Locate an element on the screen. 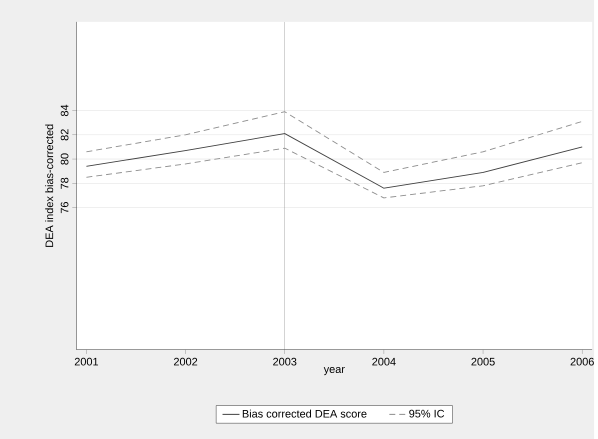  x-tick-label: 2006 is located at coordinates (582, 362).